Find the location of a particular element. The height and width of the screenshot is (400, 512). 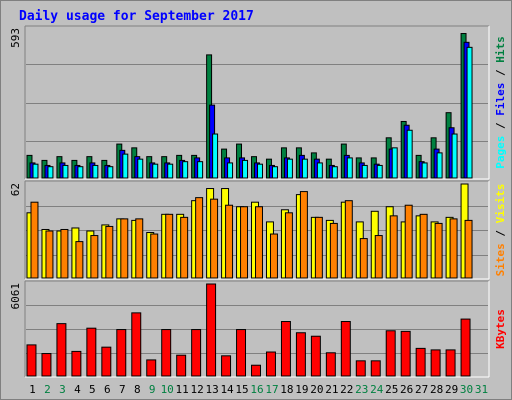

x-tick-label-day-21: 21 is located at coordinates (331, 389).